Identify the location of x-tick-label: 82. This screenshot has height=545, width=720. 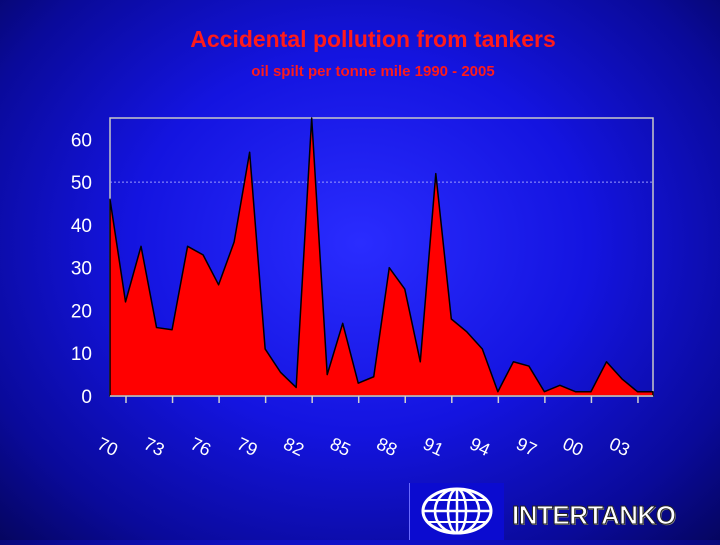
(293, 446).